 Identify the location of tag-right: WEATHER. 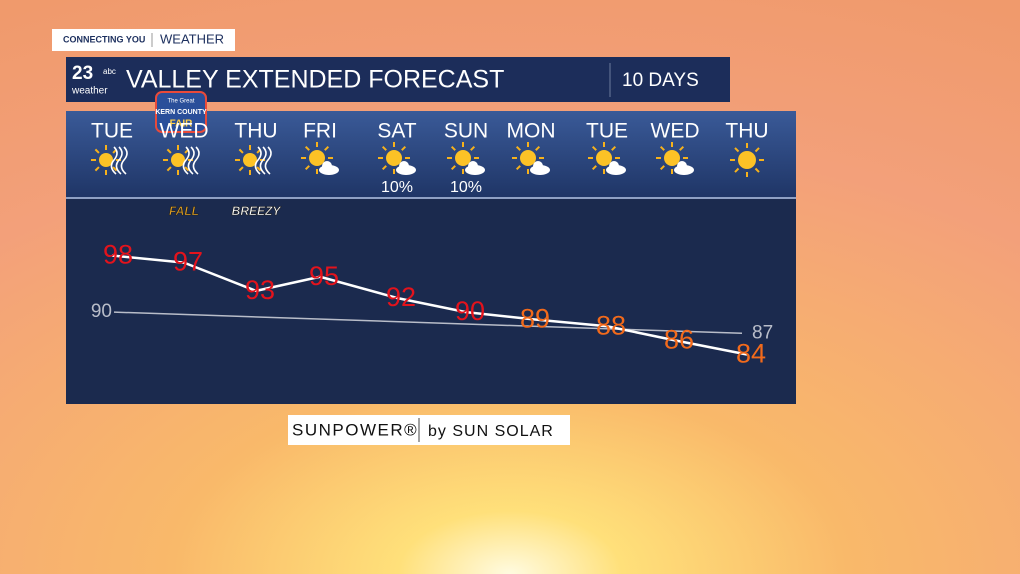
(192, 38).